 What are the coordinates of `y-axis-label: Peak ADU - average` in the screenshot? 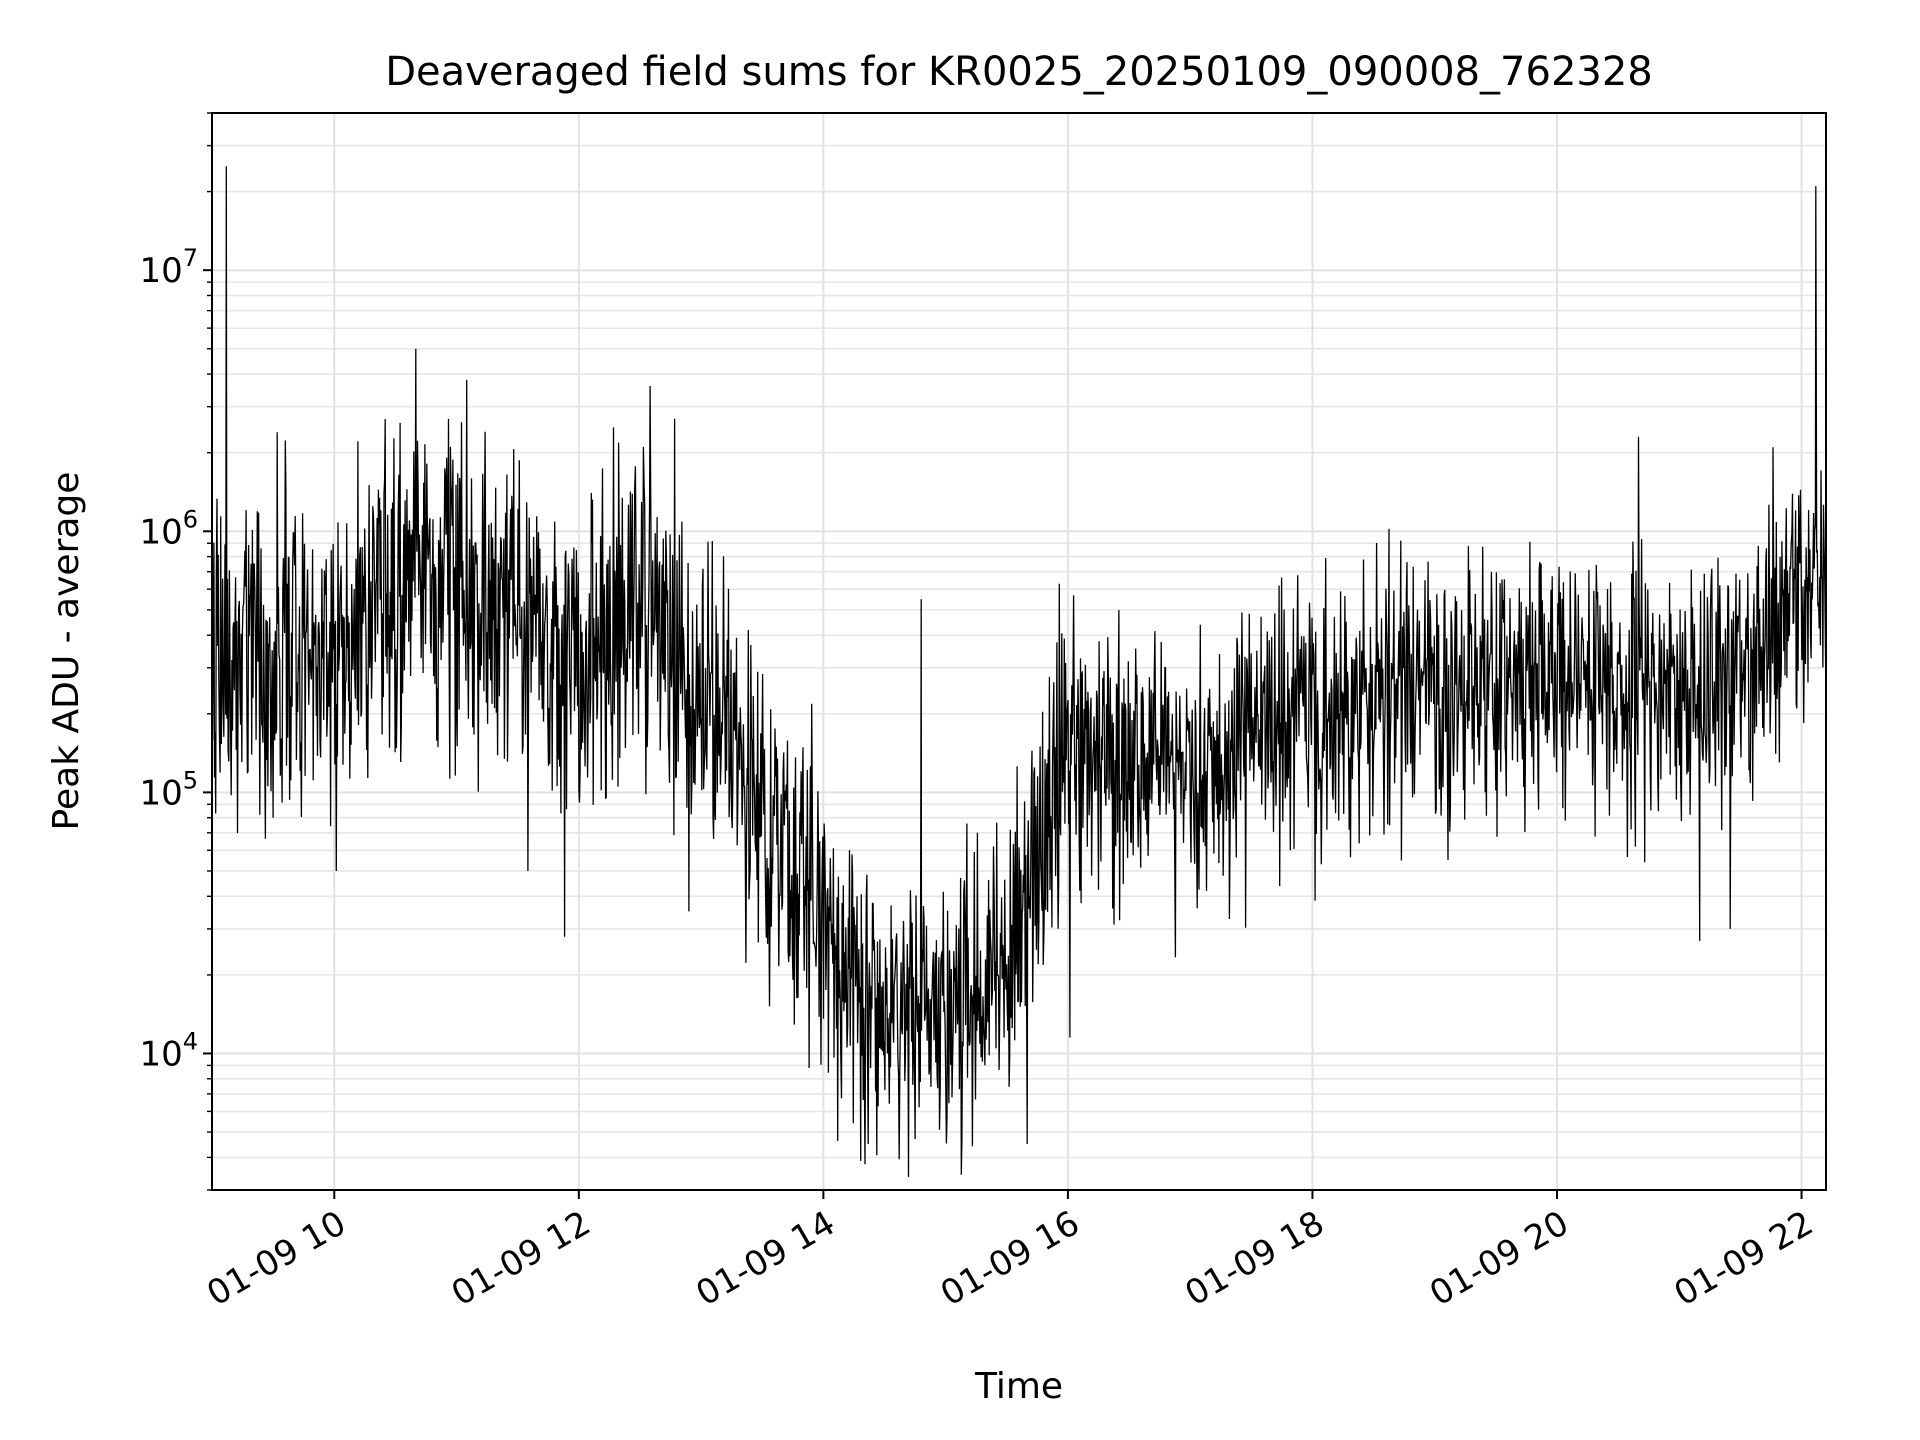 It's located at (66, 651).